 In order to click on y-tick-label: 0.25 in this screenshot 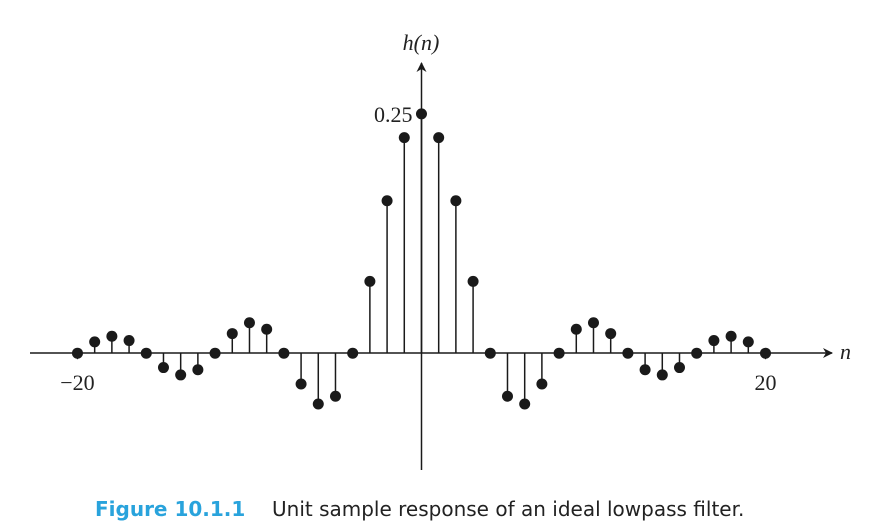, I will do `click(393, 114)`.